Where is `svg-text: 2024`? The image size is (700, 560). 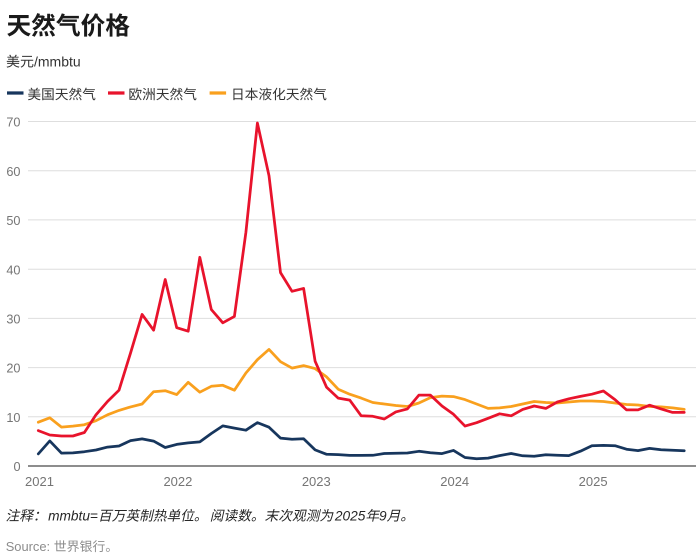
svg-text: 2024 is located at coordinates (454, 481).